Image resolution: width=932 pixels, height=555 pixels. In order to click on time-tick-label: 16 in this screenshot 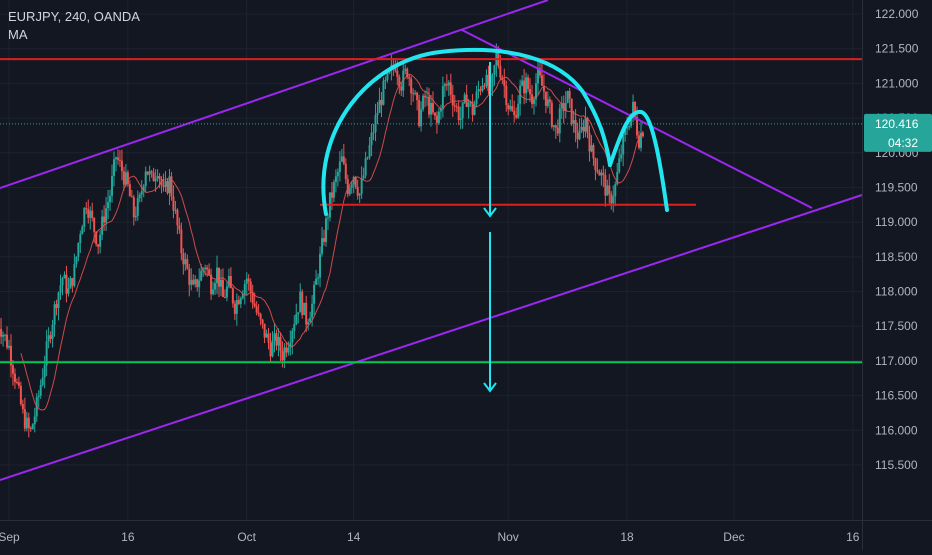, I will do `click(853, 537)`.